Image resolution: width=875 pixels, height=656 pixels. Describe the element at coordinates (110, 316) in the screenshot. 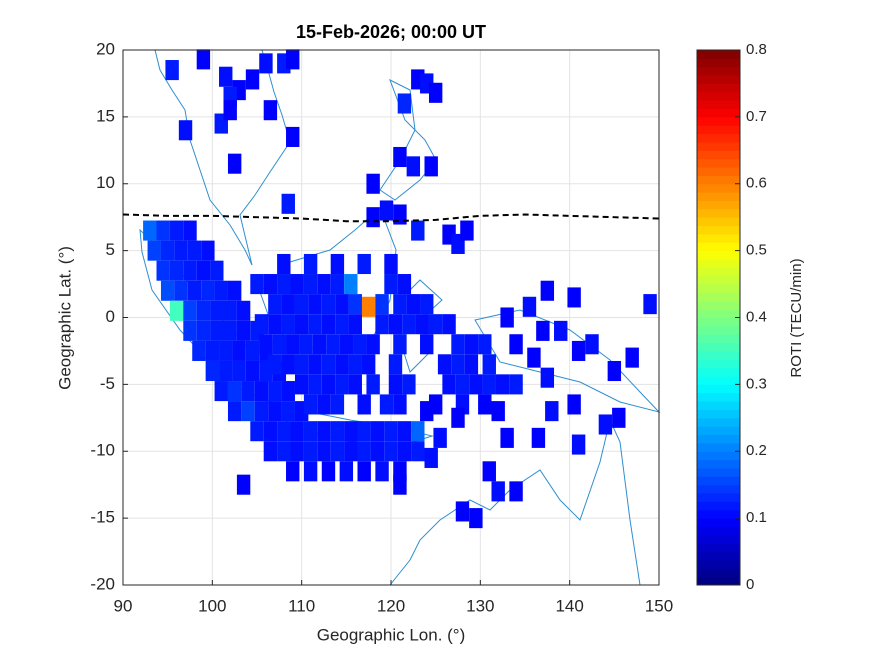

I see `y-tick-label: 0` at that location.